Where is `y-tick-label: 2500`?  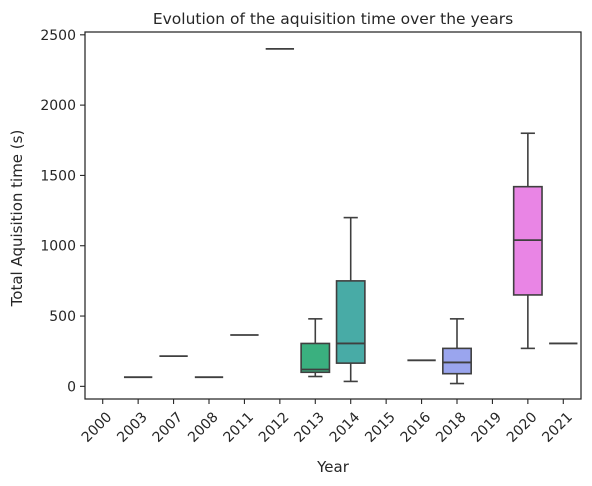 y-tick-label: 2500 is located at coordinates (58, 36).